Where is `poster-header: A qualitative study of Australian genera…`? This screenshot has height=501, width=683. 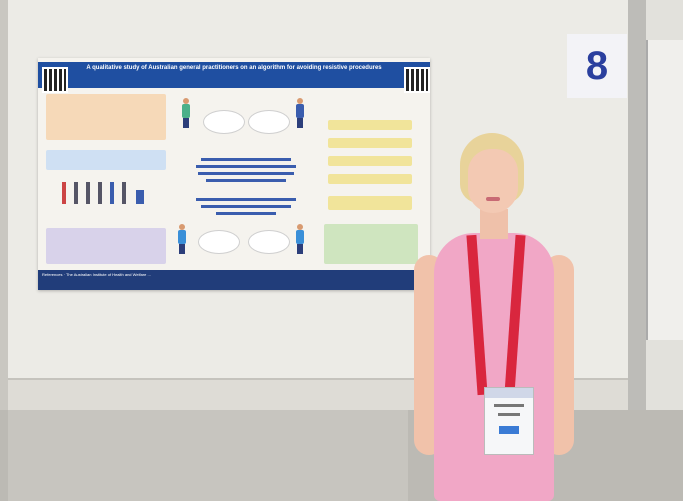
poster-header: A qualitative study of Australian genera… is located at coordinates (234, 77).